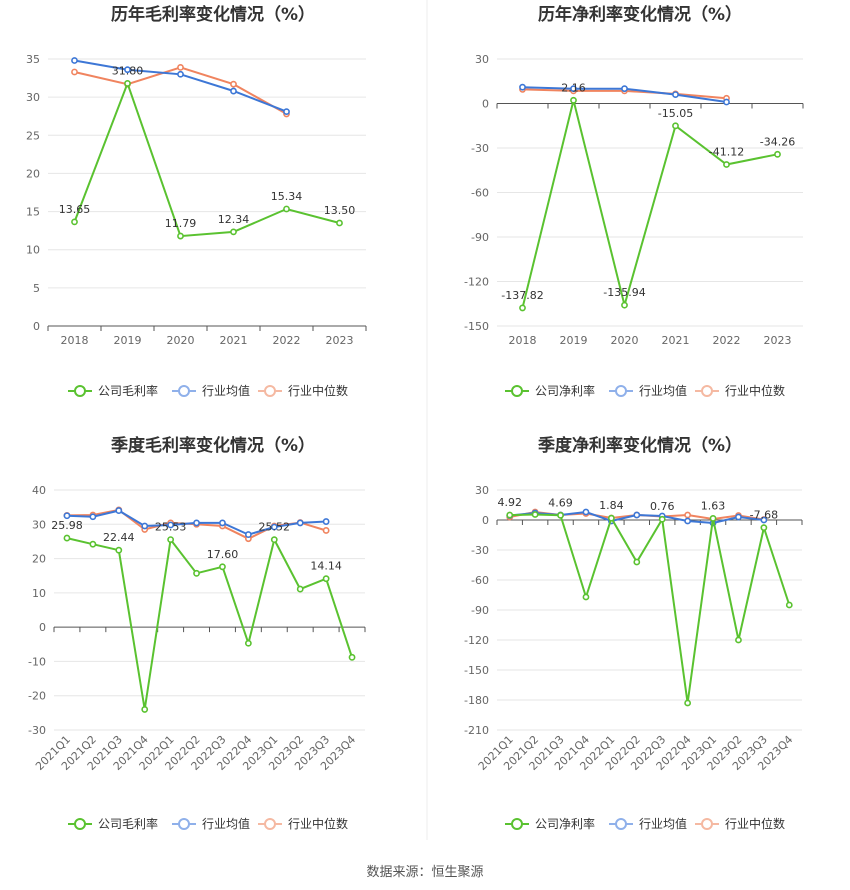 Image resolution: width=850 pixels, height=890 pixels. What do you see at coordinates (713, 505) in the screenshot?
I see `data-label: 1.63` at bounding box center [713, 505].